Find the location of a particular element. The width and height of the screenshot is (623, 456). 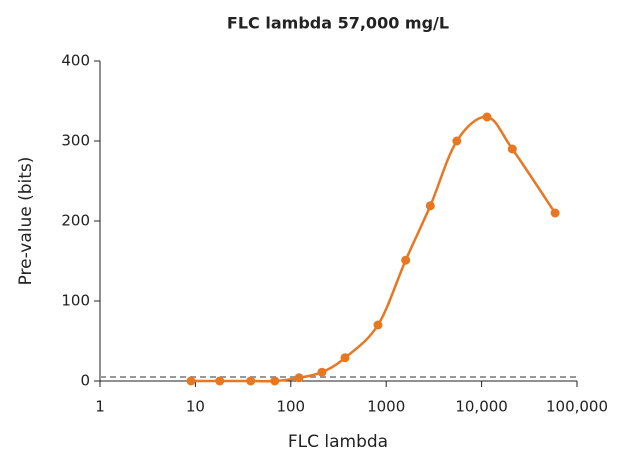

y-tick-label: 300 is located at coordinates (75, 141).